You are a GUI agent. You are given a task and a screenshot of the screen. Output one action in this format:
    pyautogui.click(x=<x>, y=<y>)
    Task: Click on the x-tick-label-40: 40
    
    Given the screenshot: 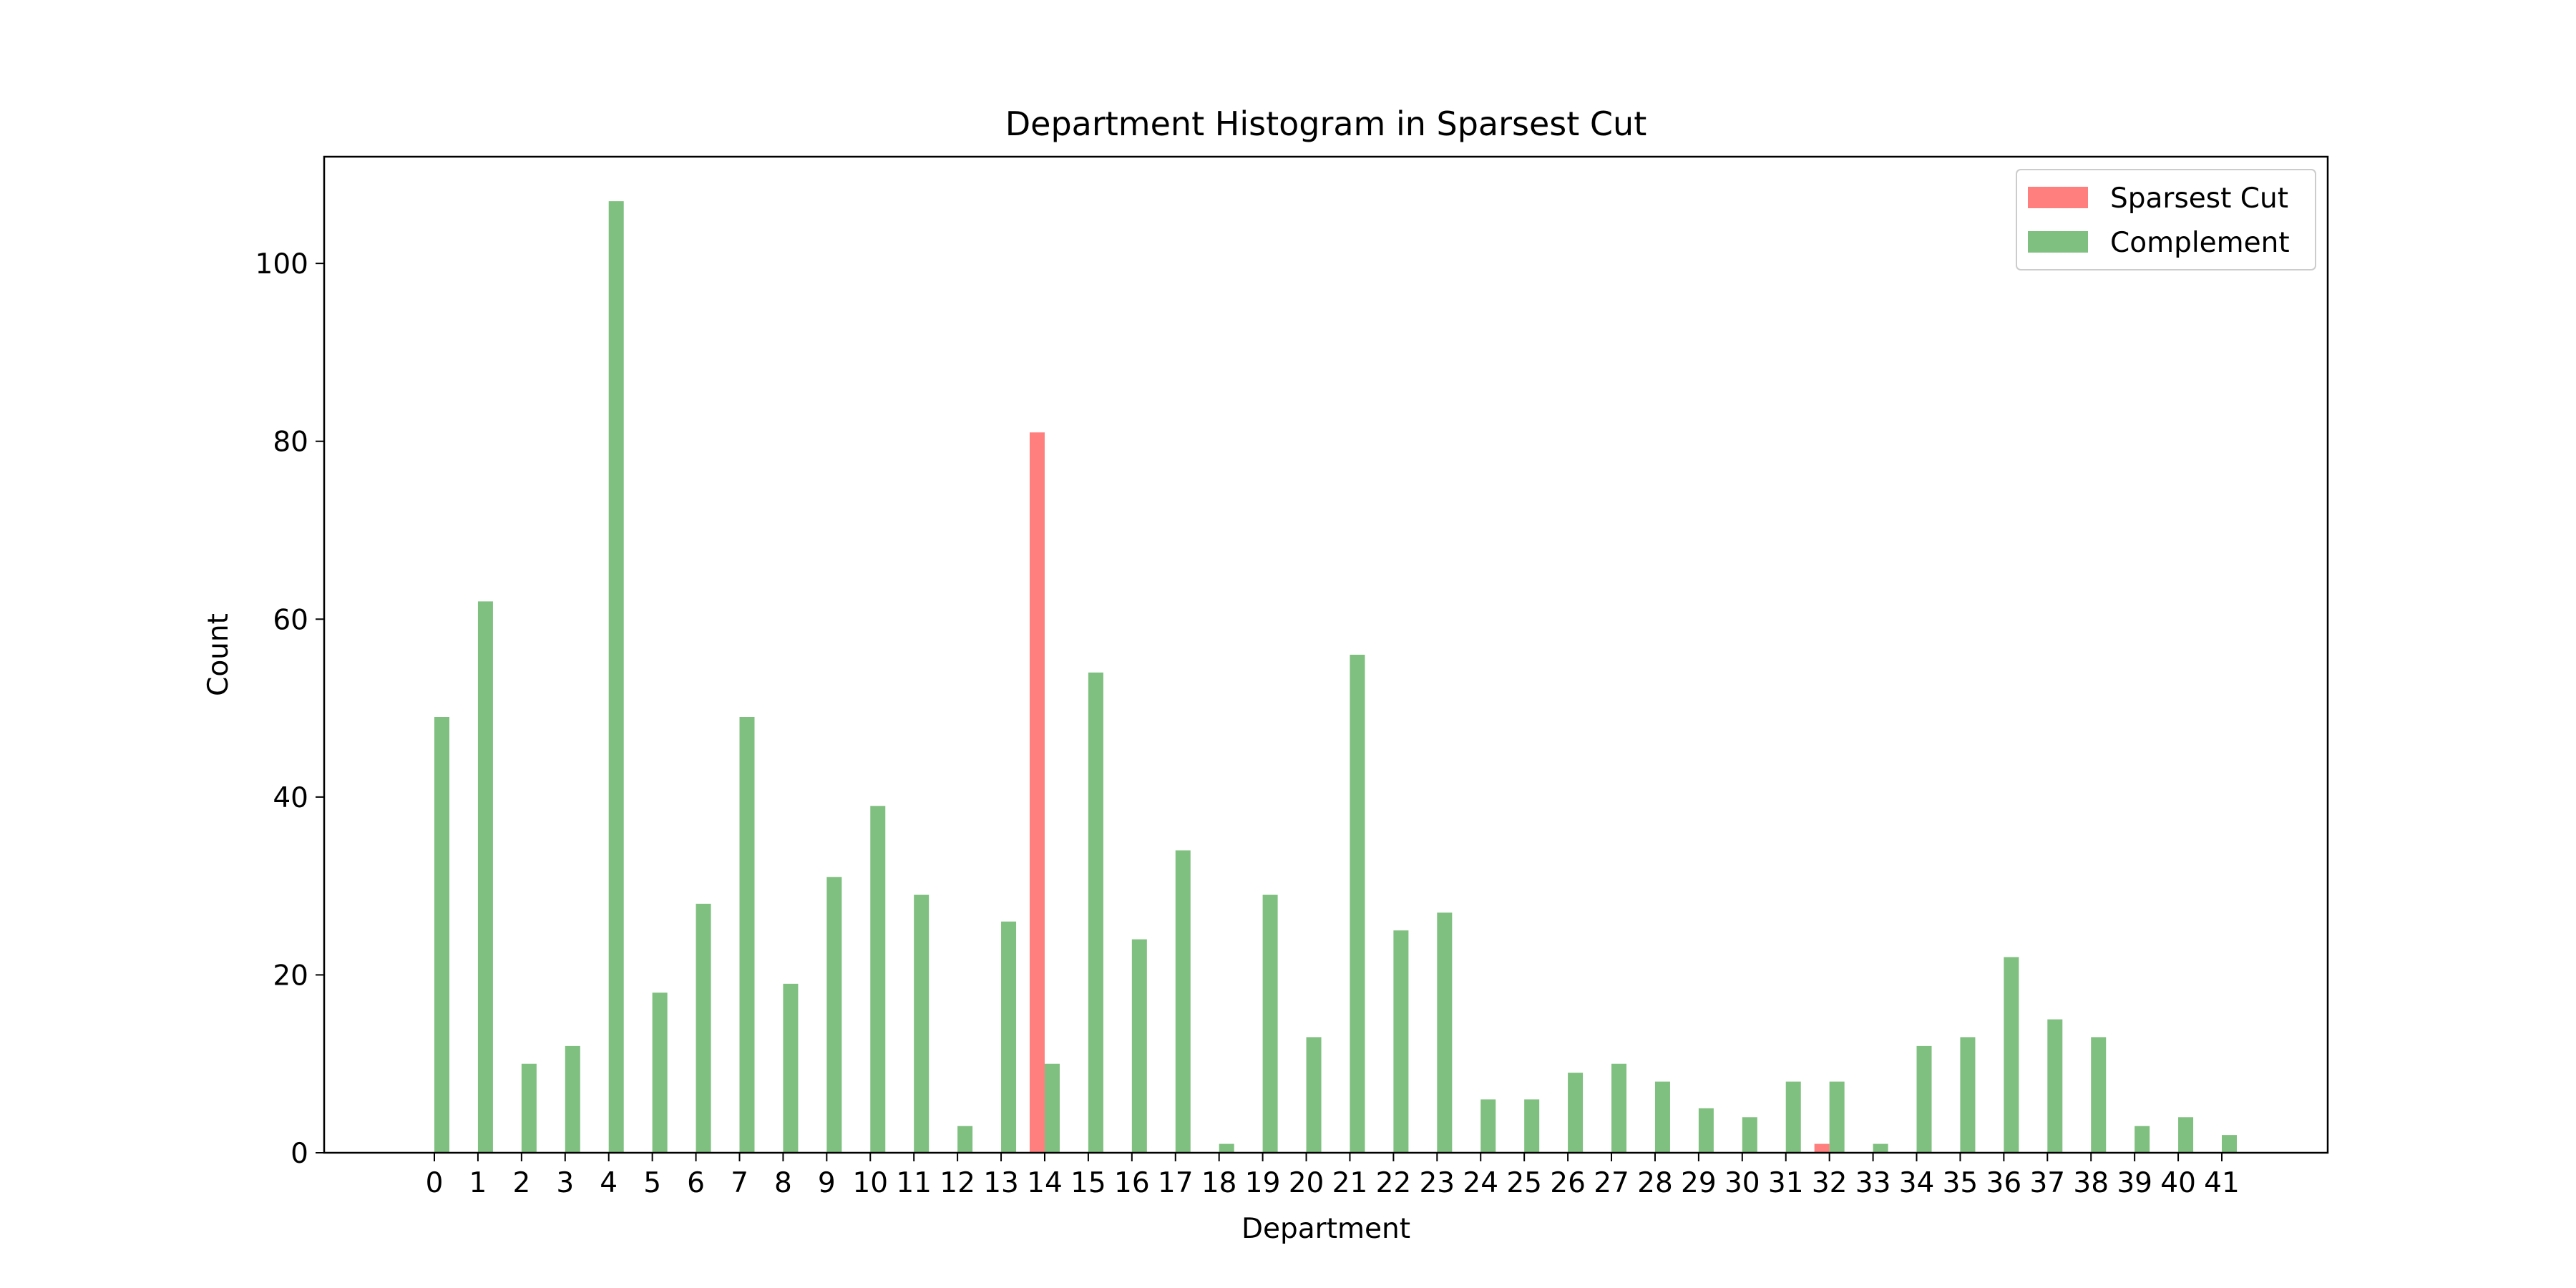 What is the action you would take?
    pyautogui.click(x=2178, y=1183)
    